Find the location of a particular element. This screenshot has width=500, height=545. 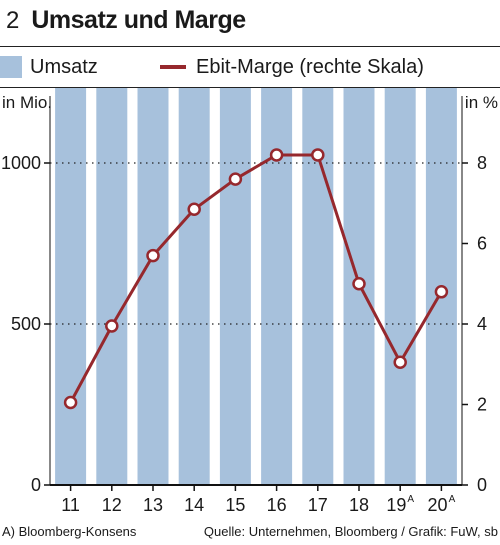

legend-item-ebit-marge: Ebit-Marge (rechte Skala) is located at coordinates (292, 67).